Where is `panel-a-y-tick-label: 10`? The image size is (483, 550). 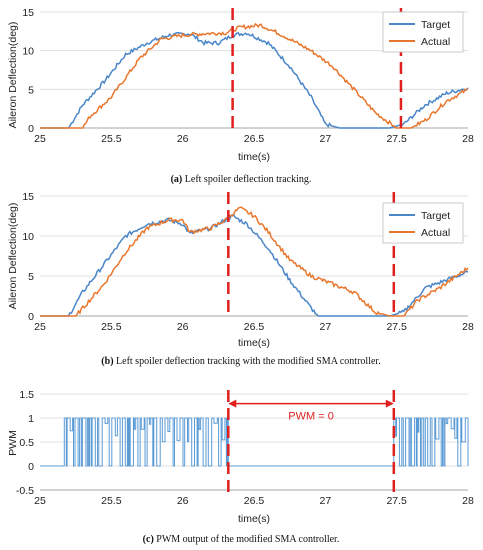 panel-a-y-tick-label: 10 is located at coordinates (28, 52).